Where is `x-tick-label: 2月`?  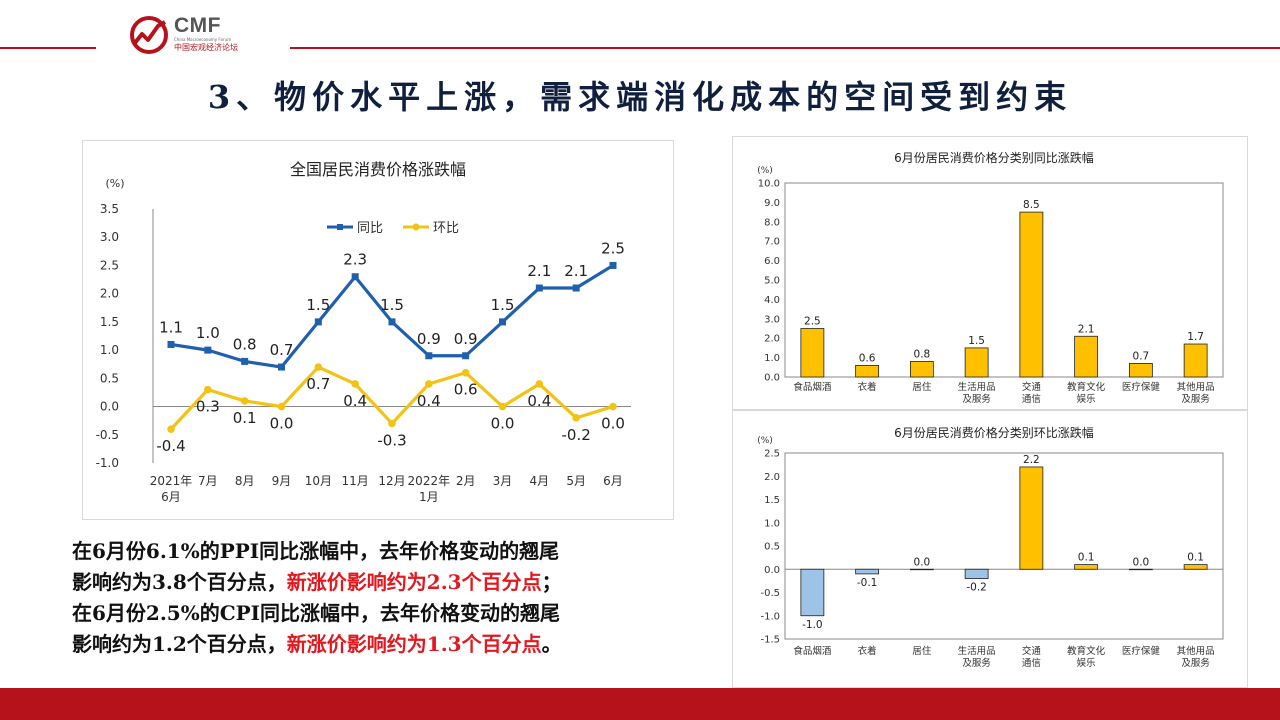
x-tick-label: 2月 is located at coordinates (466, 481).